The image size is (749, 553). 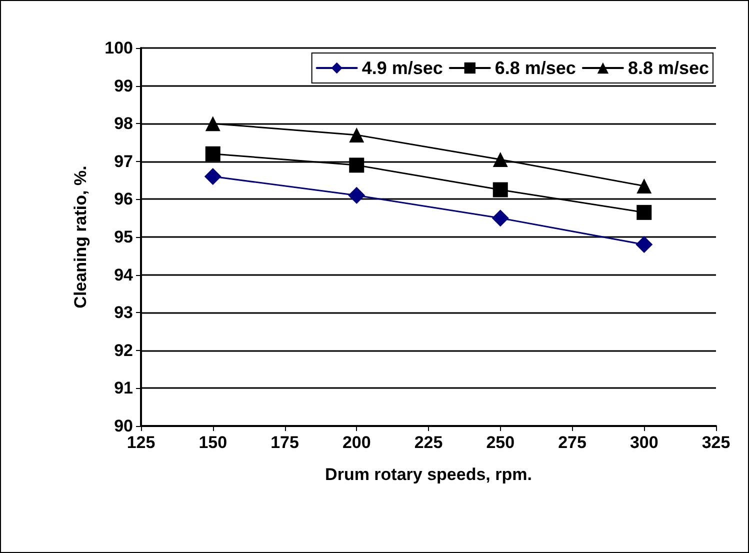 I want to click on y-tick-label: 95, so click(x=123, y=237).